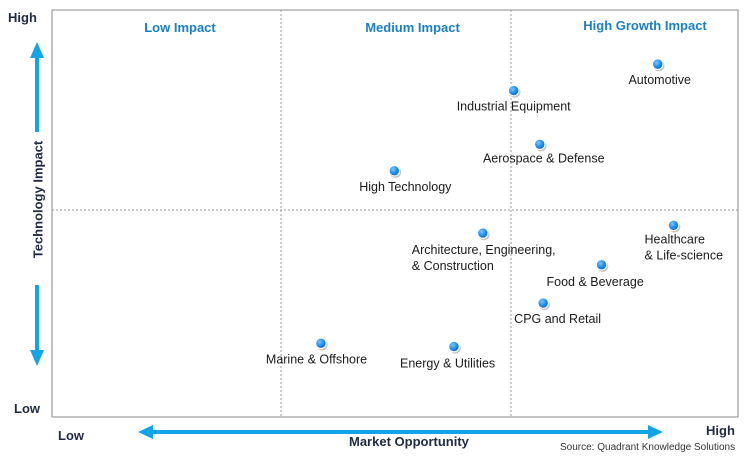  I want to click on data-point: Aerospace & Defense, so click(544, 151).